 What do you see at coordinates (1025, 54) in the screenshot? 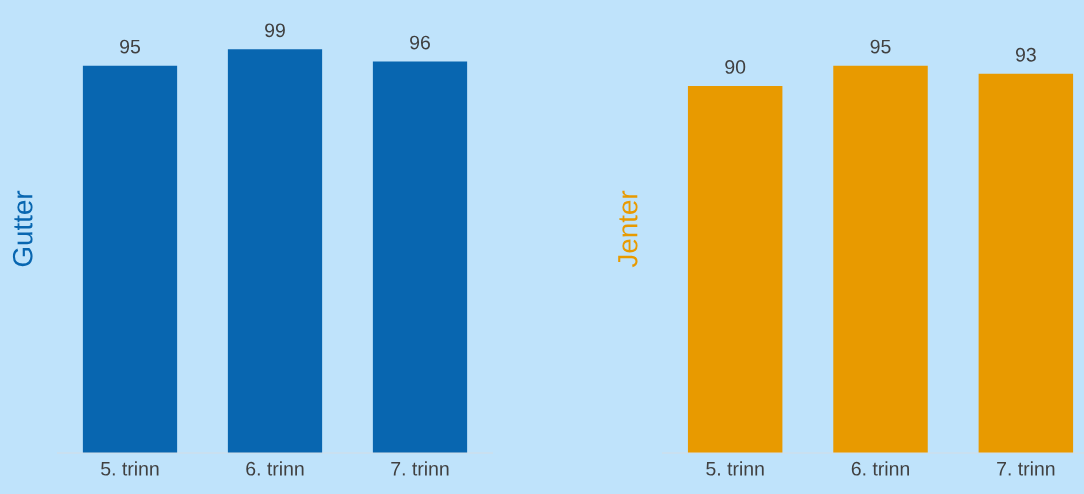
I see `data-label: 93` at bounding box center [1025, 54].